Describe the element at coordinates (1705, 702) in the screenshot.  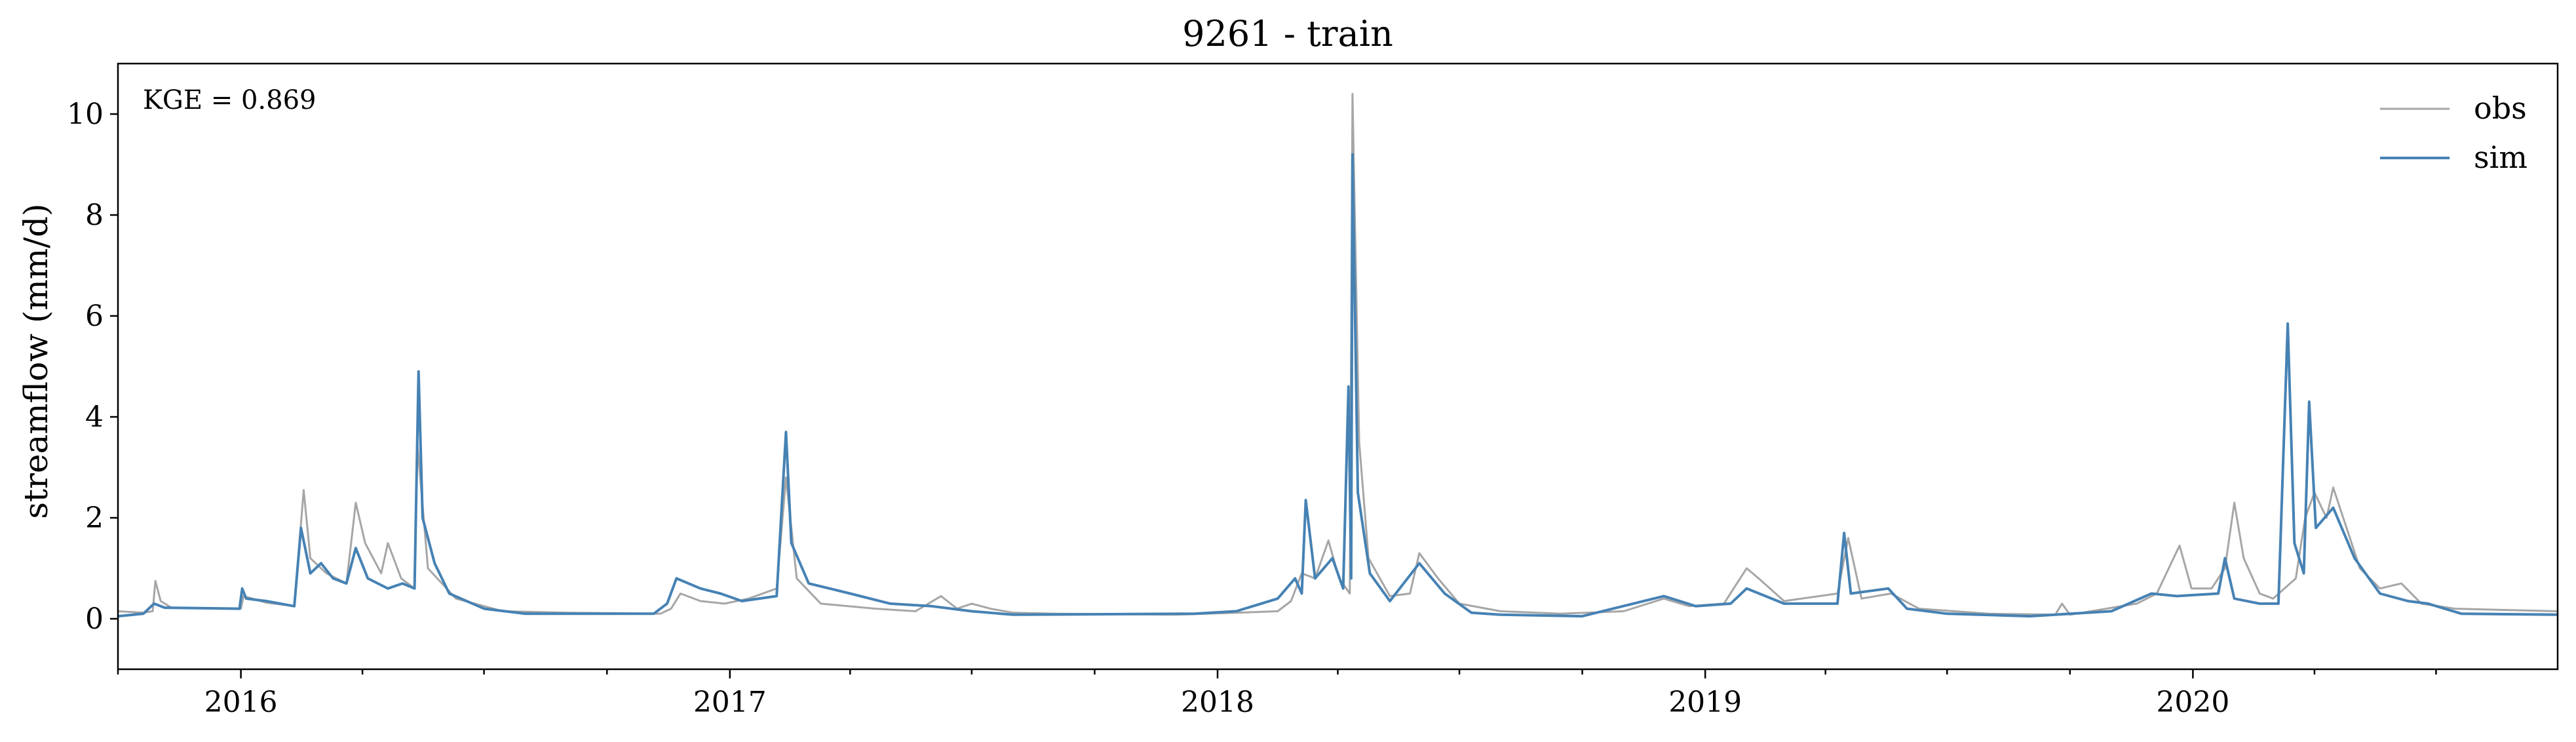
I see `x-tick-label: 2019` at that location.